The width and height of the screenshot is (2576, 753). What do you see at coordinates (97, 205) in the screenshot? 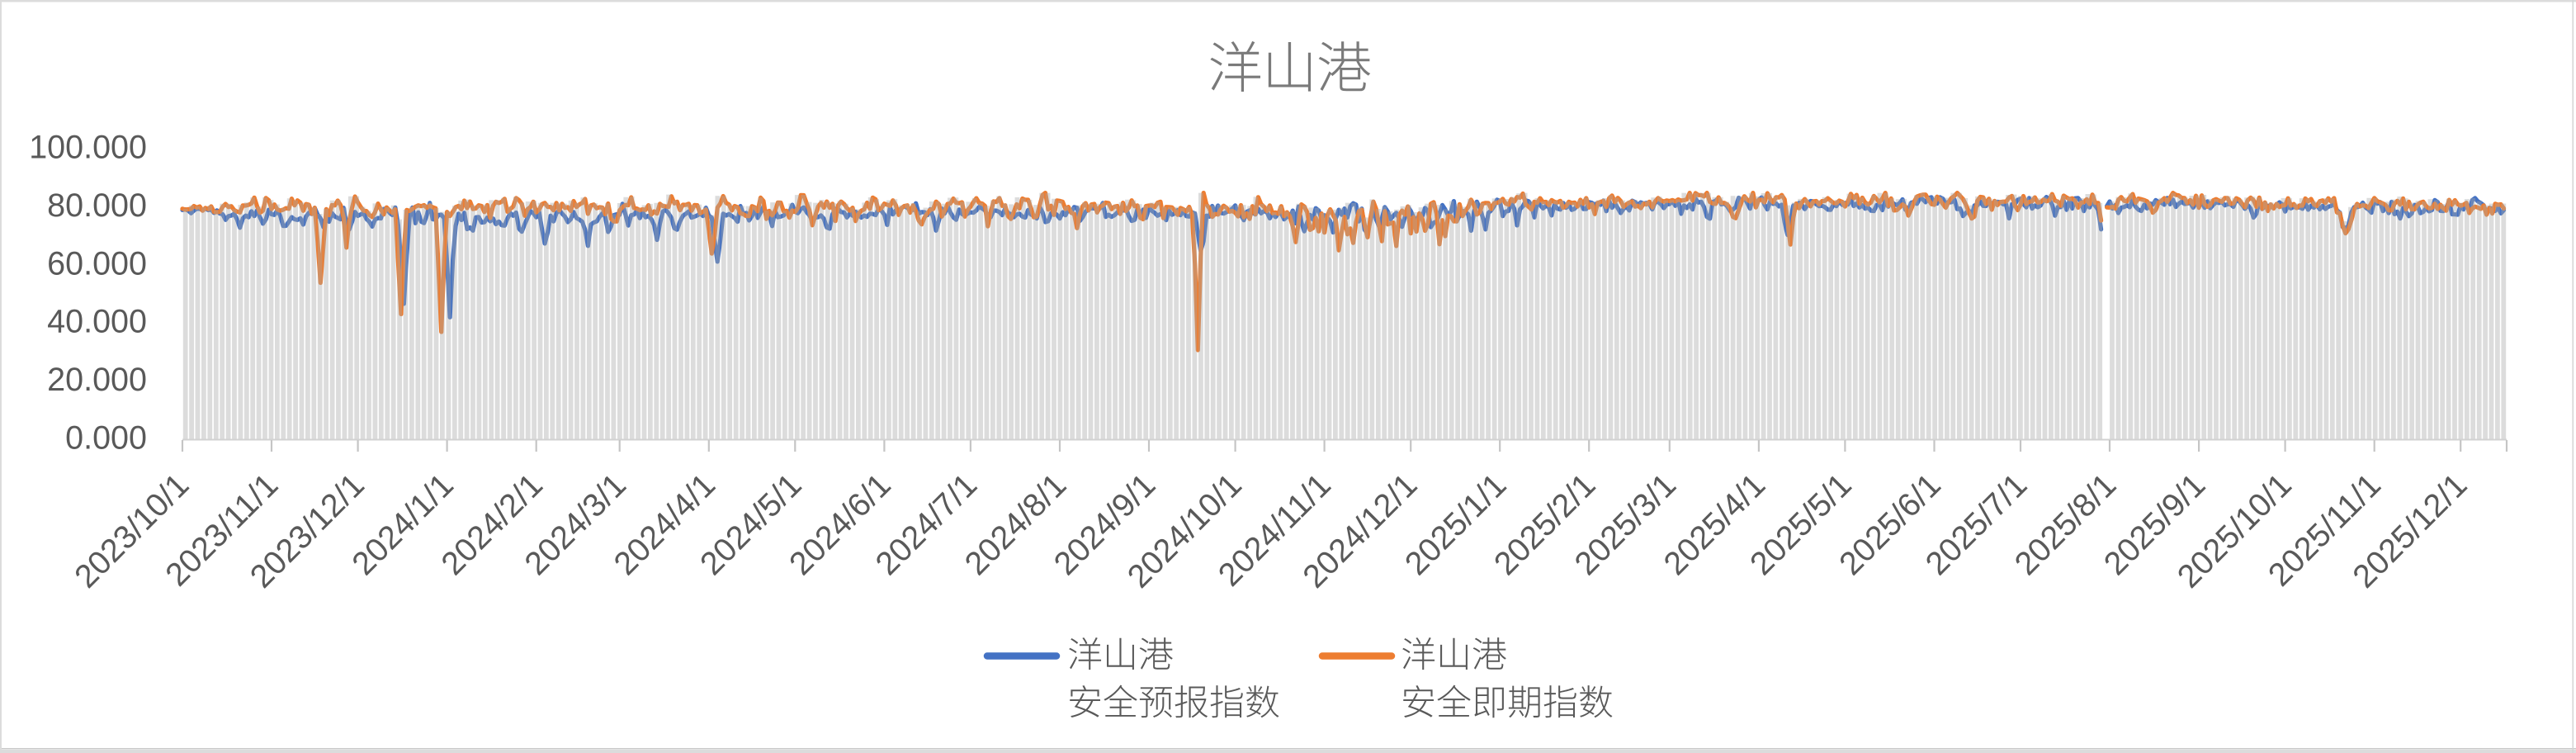
I see `svg-text: 80.000` at bounding box center [97, 205].